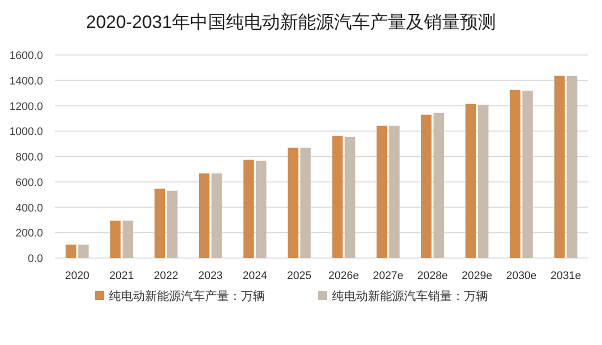 This screenshot has height=345, width=602. I want to click on y-tick-label: 400.0, so click(29, 208).